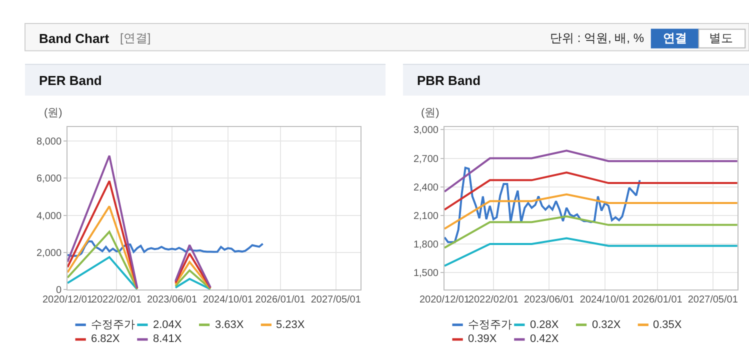  I want to click on legend-label: 6.82X, so click(105, 339).